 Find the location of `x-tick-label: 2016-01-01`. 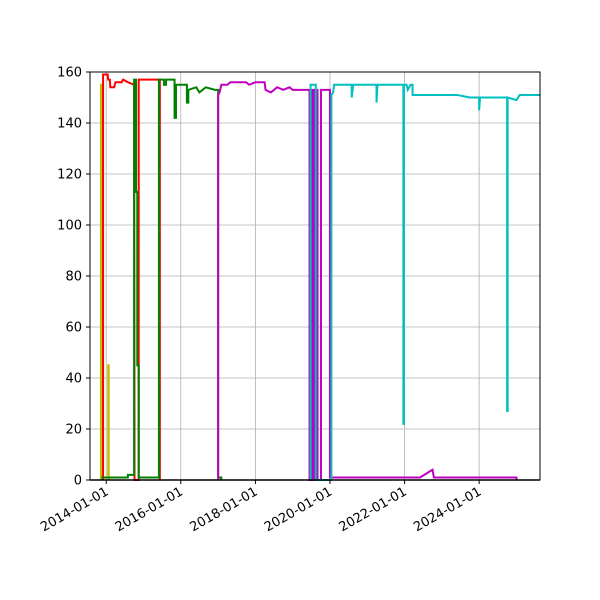

x-tick-label: 2016-01-01 is located at coordinates (149, 509).